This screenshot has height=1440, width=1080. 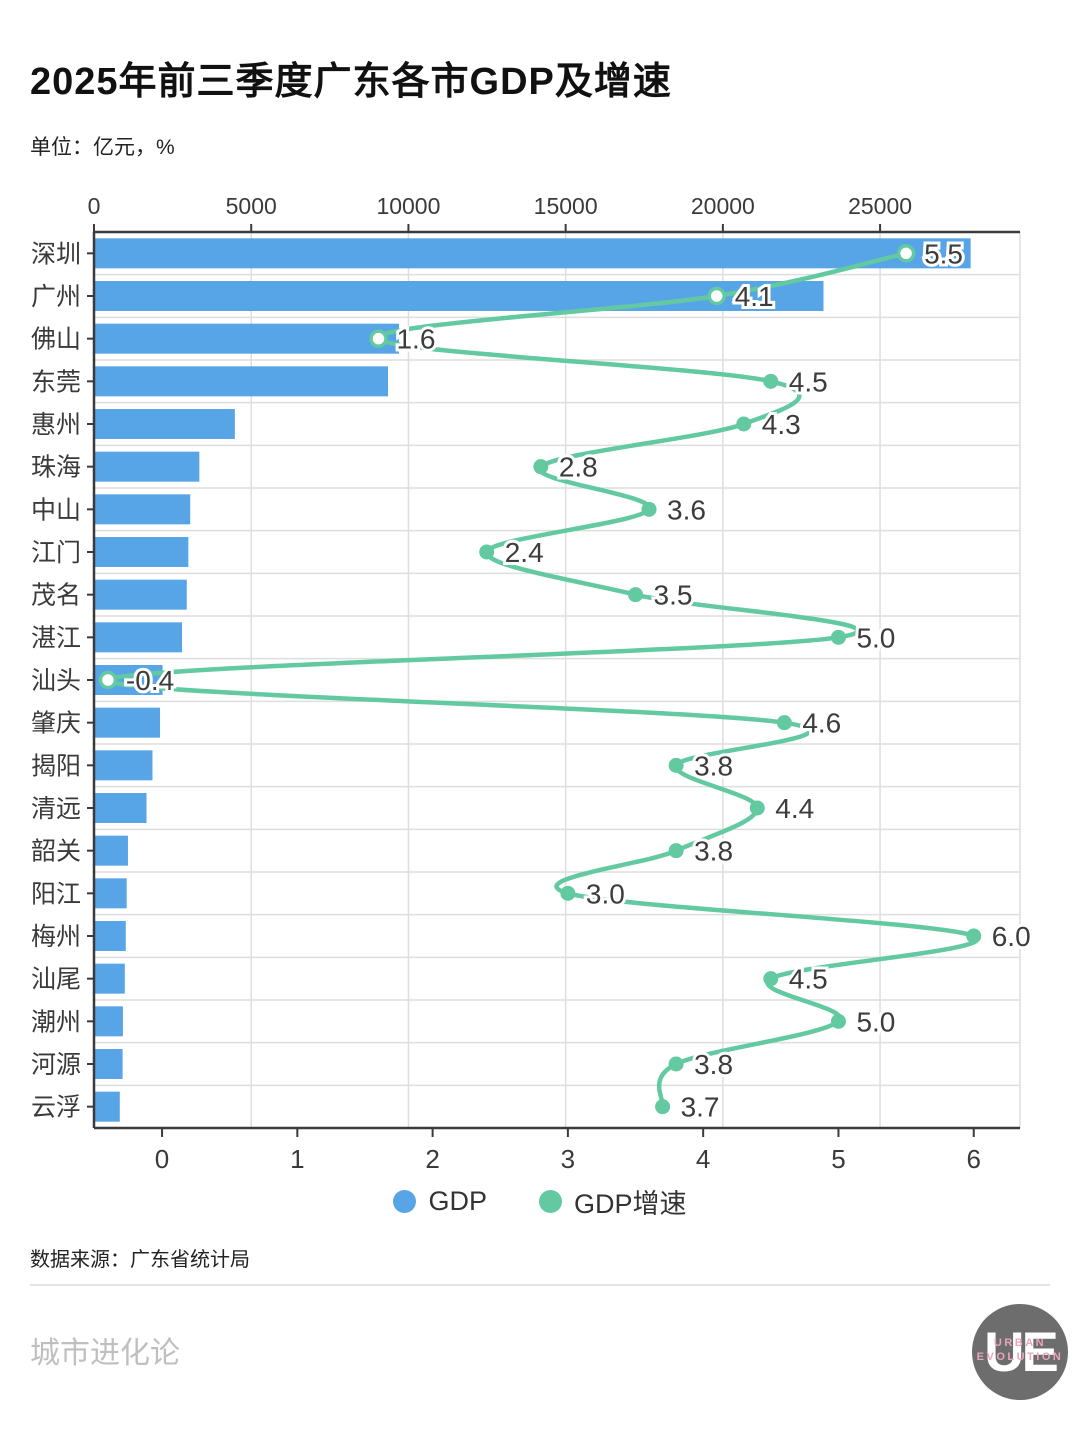 What do you see at coordinates (105, 1353) in the screenshot?
I see `footer-brand: 城市进化论` at bounding box center [105, 1353].